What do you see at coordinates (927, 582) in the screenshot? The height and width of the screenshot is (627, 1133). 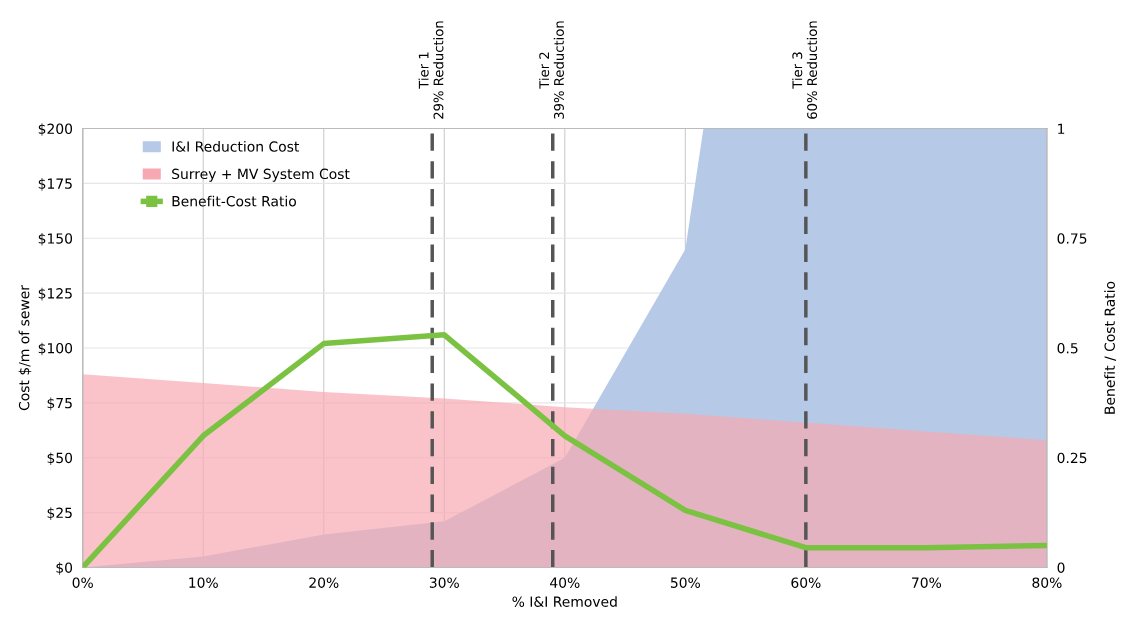 I see `x-tick-label: 70%` at bounding box center [927, 582].